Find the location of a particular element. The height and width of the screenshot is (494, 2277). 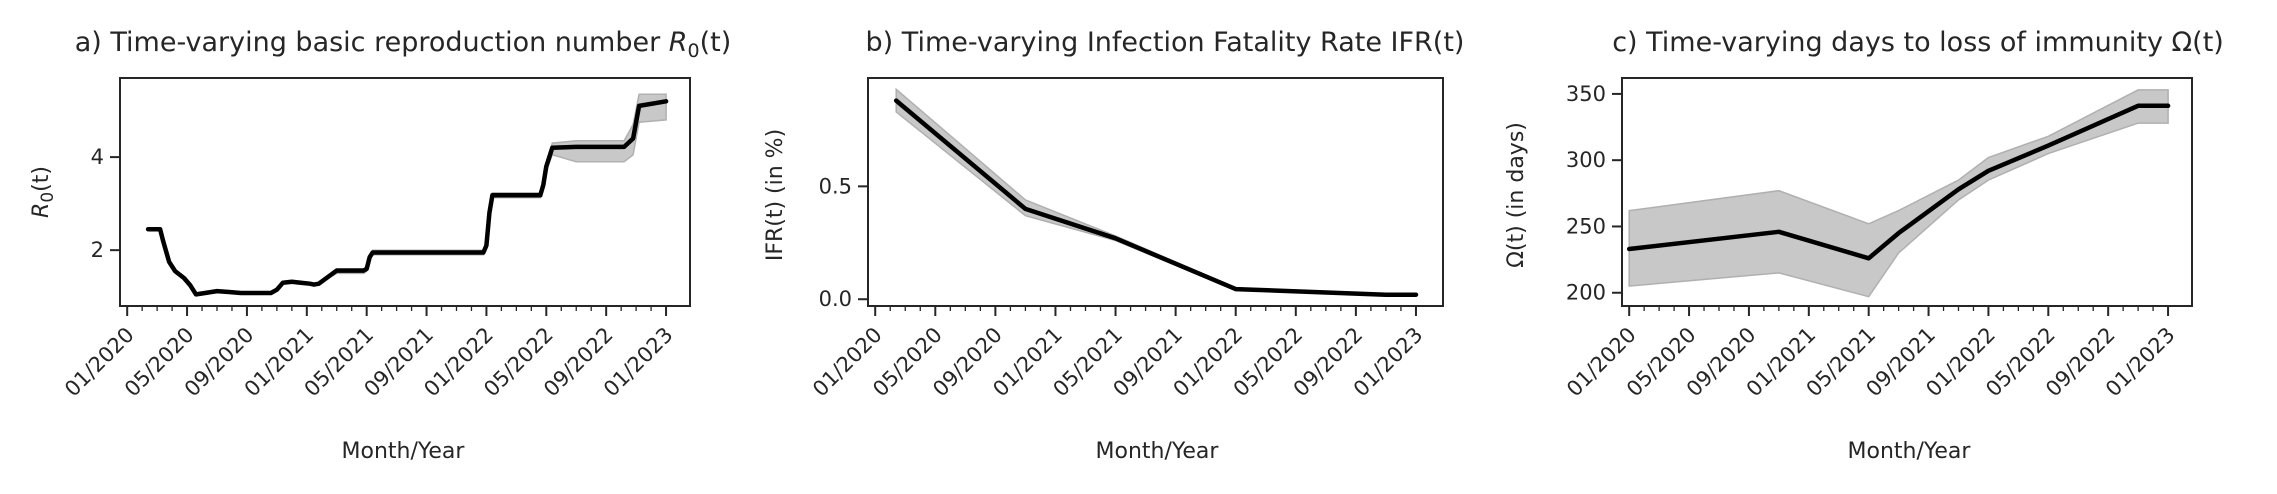

panel-c-ylabel: Ω(t) (in days) is located at coordinates (1516, 195).